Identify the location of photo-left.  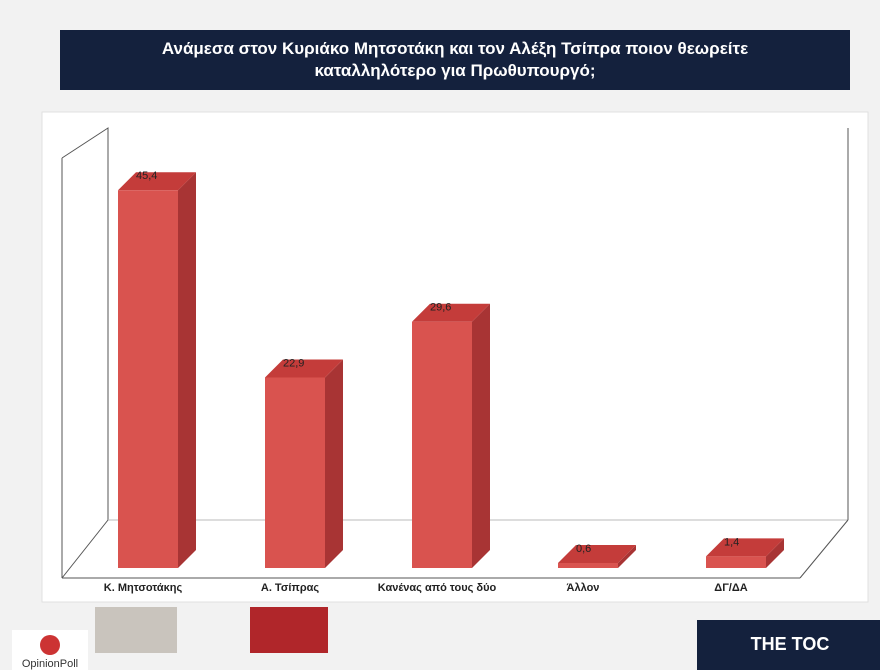
(136, 630).